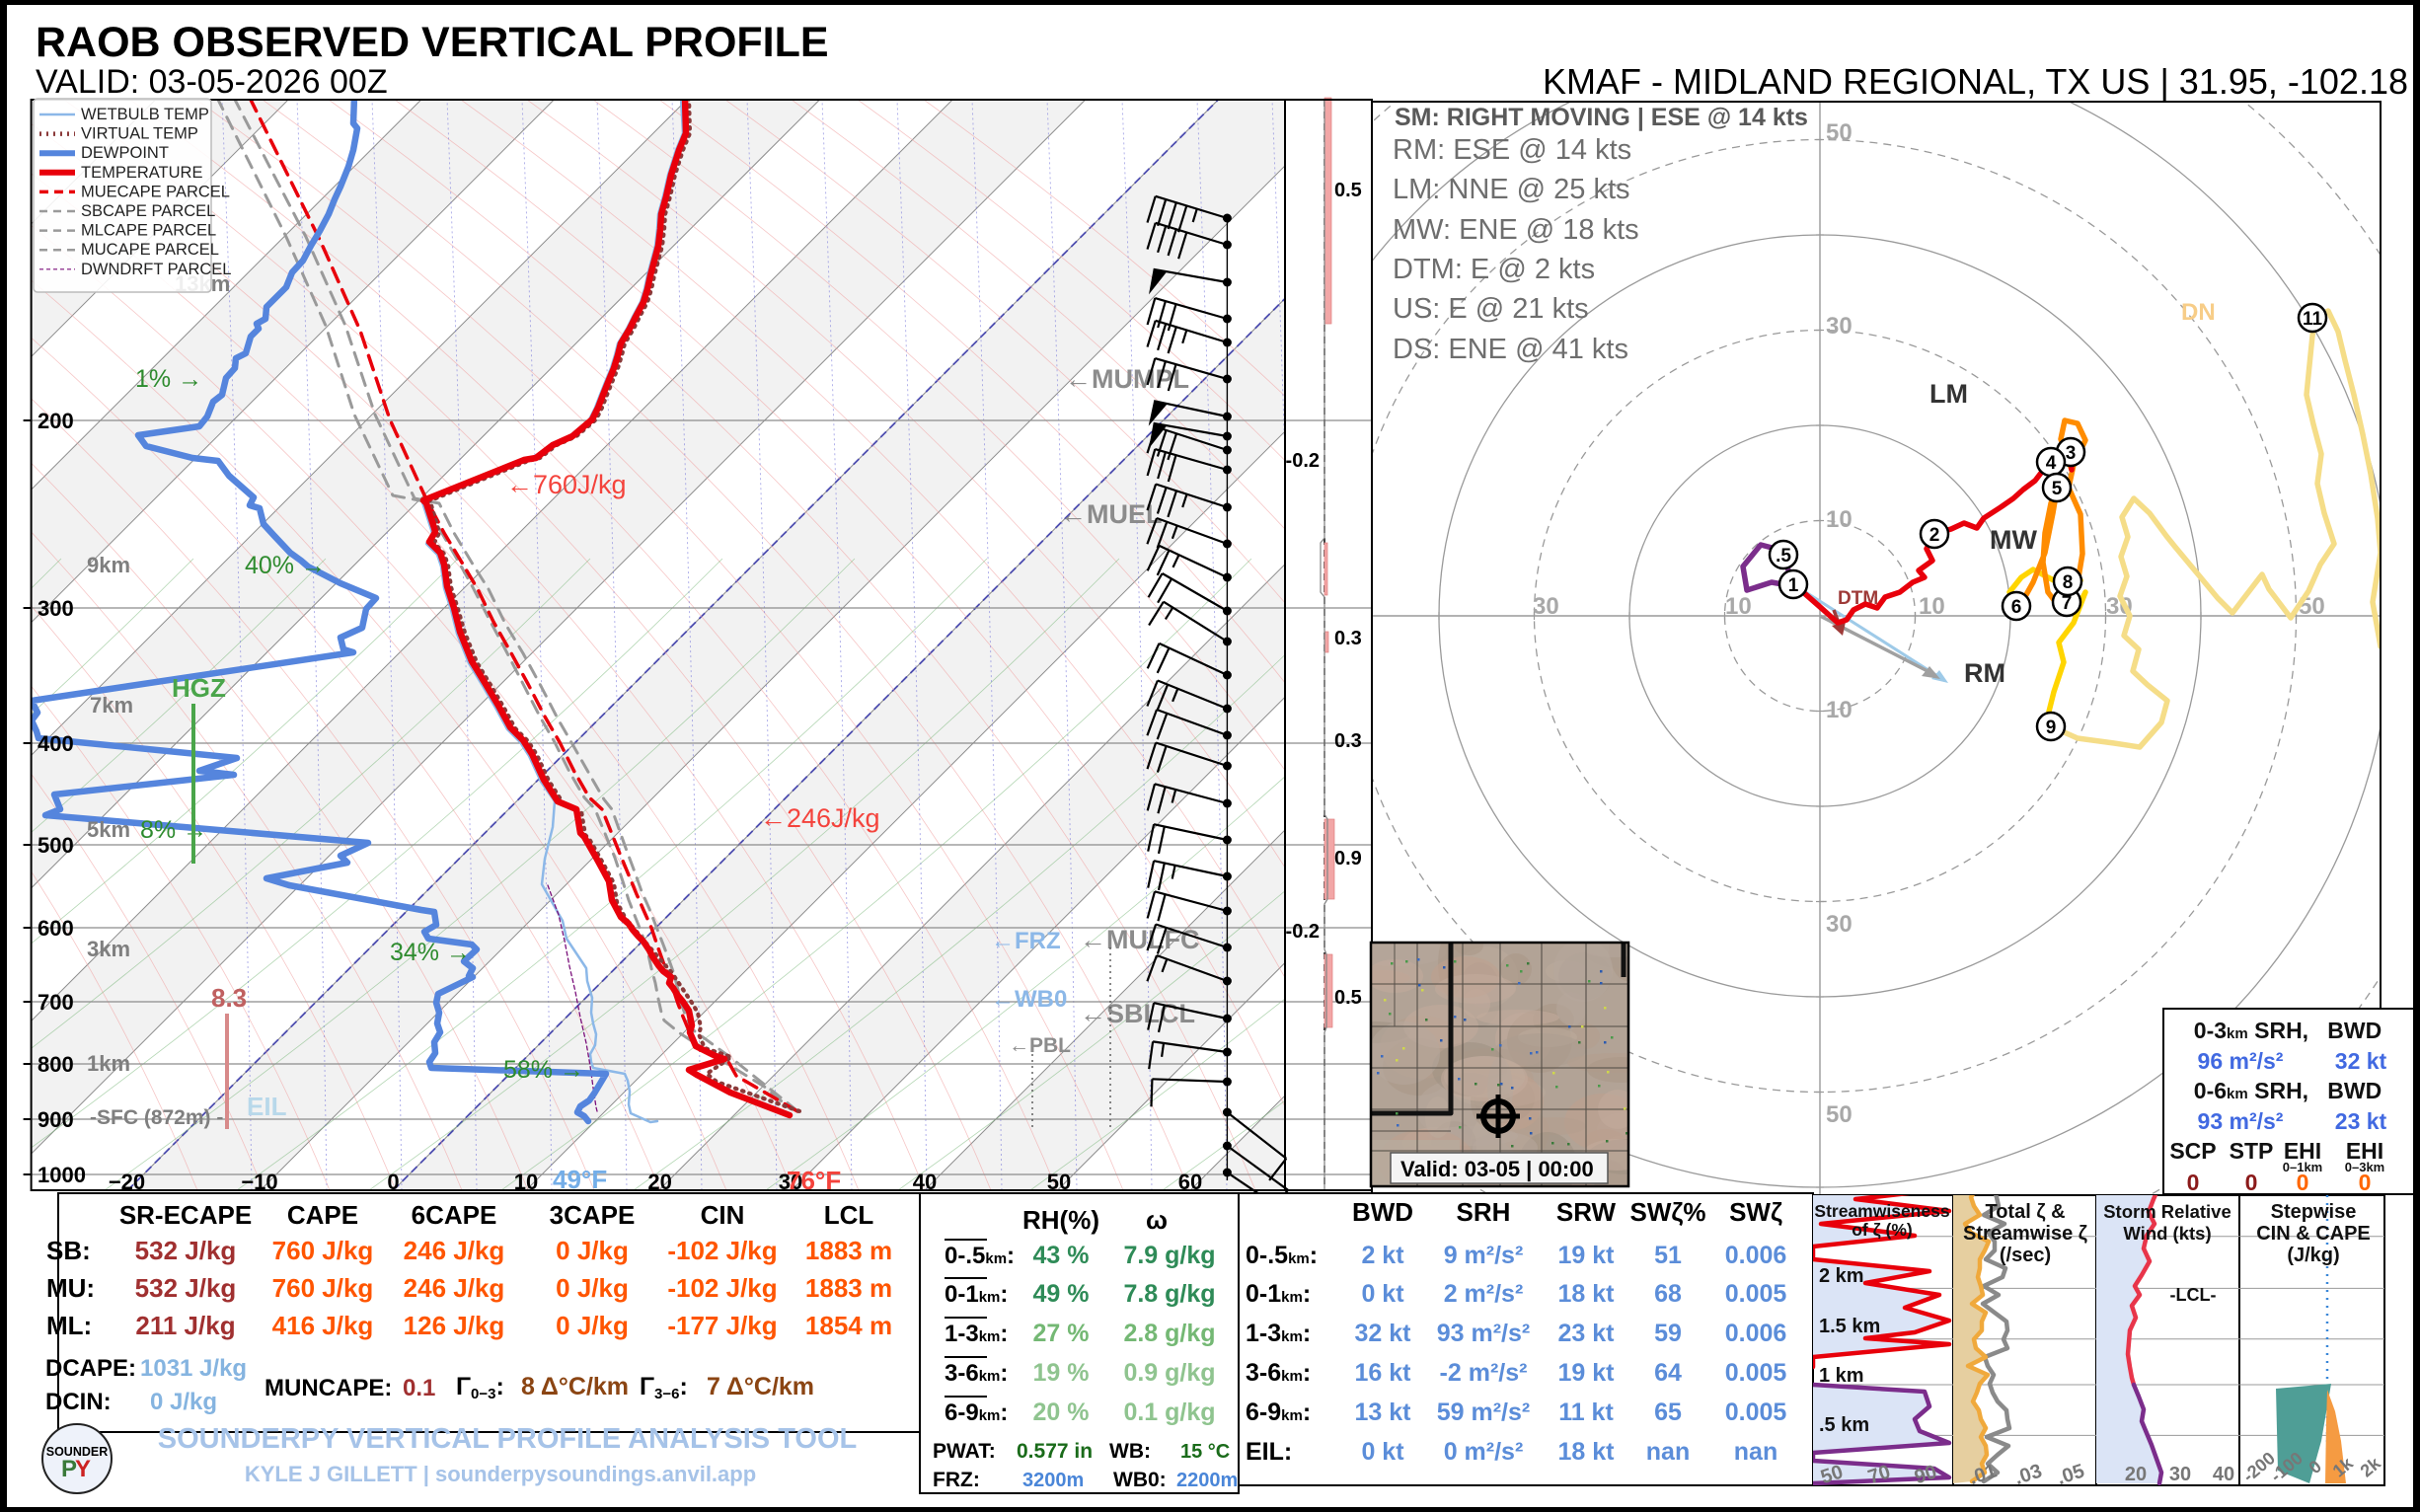 Image resolution: width=2420 pixels, height=1512 pixels. Describe the element at coordinates (111, 706) in the screenshot. I see `svg-text: 7km` at that location.